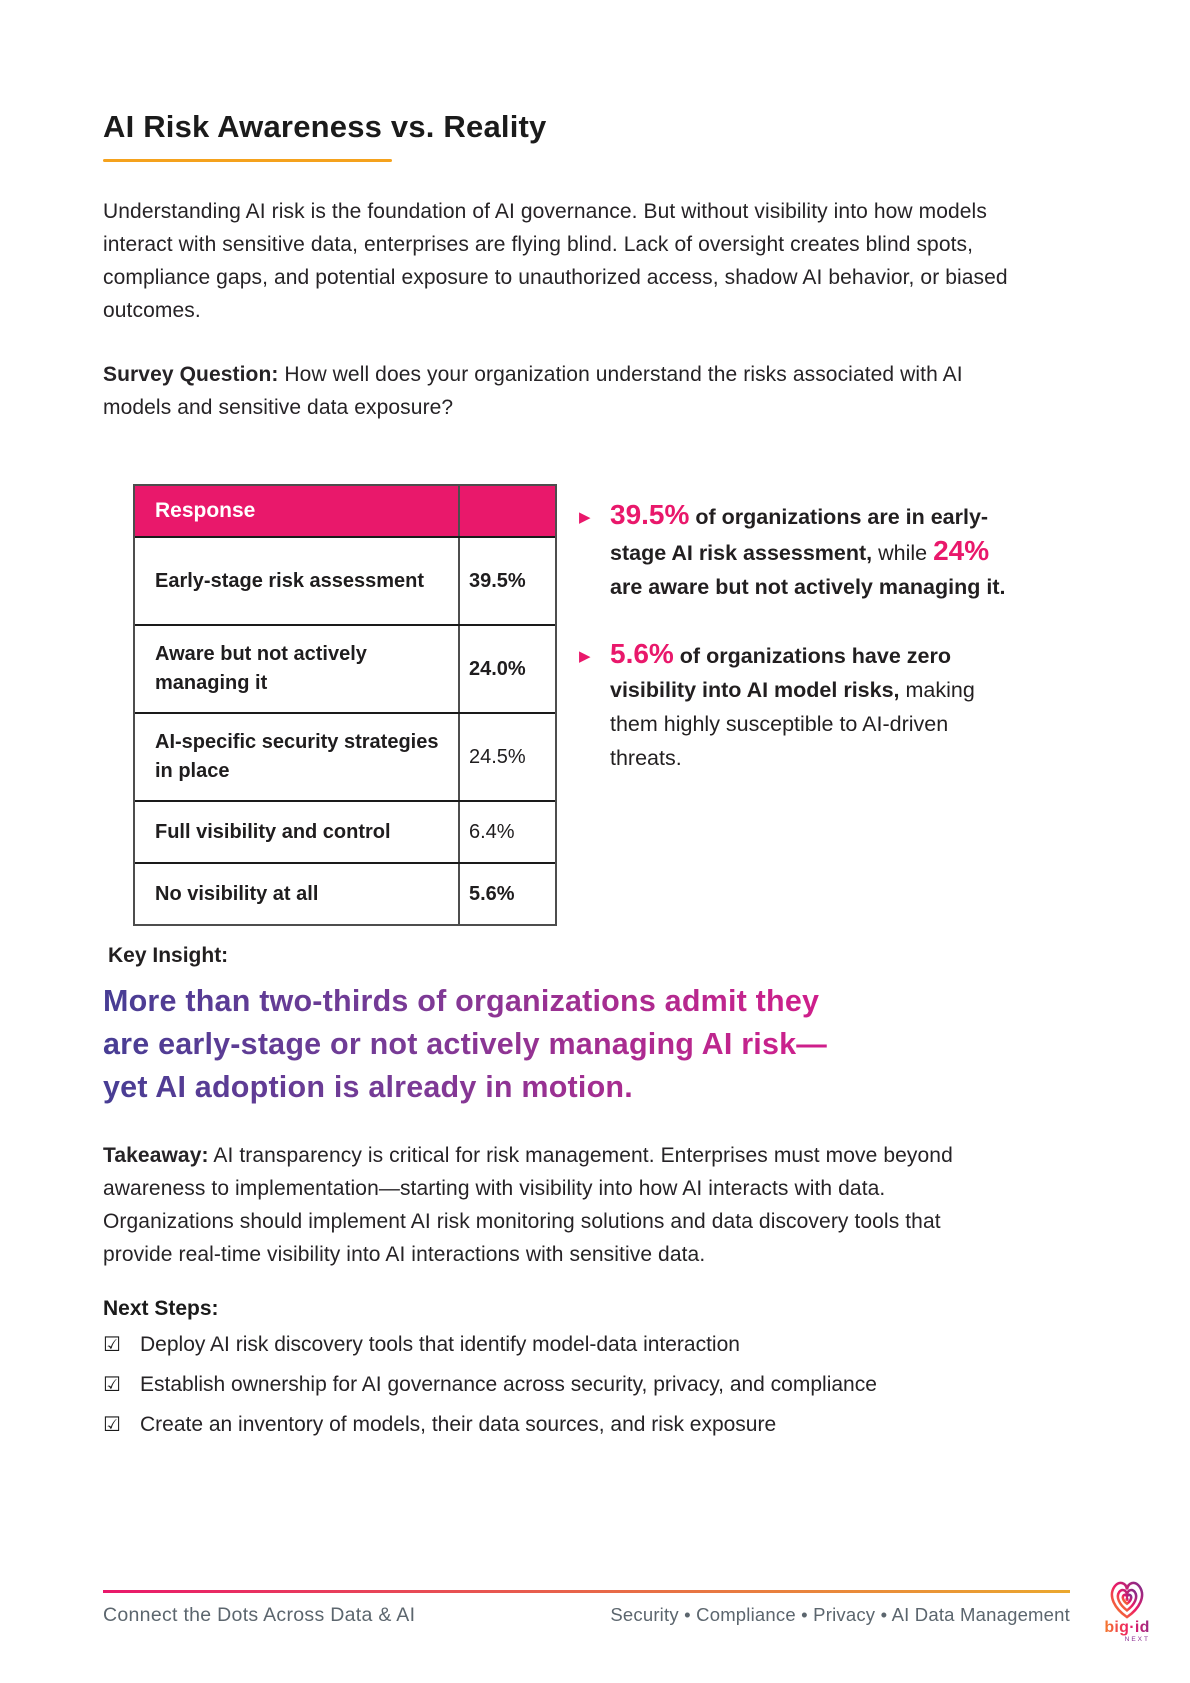 The image size is (1190, 1683). Describe the element at coordinates (297, 757) in the screenshot. I see `response-cell: AI-specific security strategies in place` at that location.